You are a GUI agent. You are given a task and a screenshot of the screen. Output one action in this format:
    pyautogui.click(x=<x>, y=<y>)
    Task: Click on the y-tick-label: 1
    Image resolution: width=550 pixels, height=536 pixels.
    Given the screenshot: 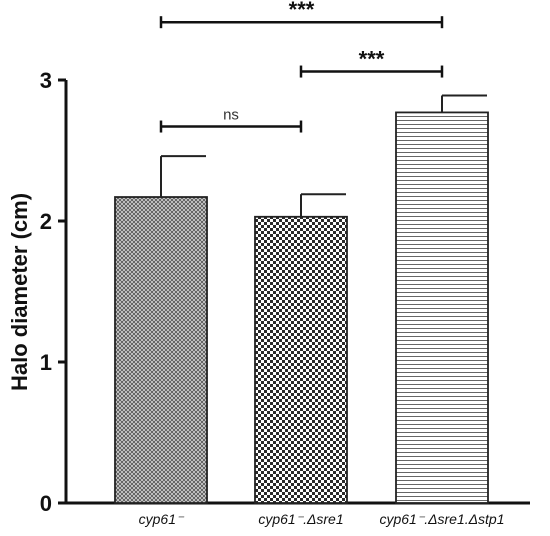 What is the action you would take?
    pyautogui.click(x=46, y=362)
    